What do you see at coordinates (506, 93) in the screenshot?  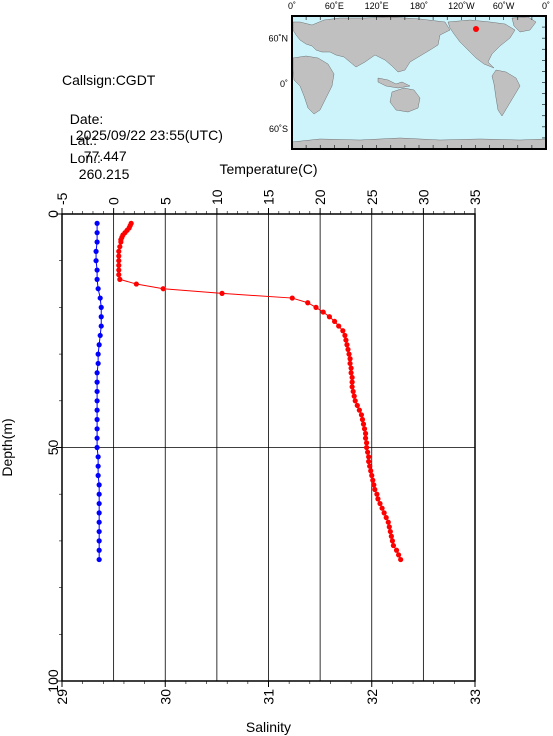 I see `map-land-south-america` at bounding box center [506, 93].